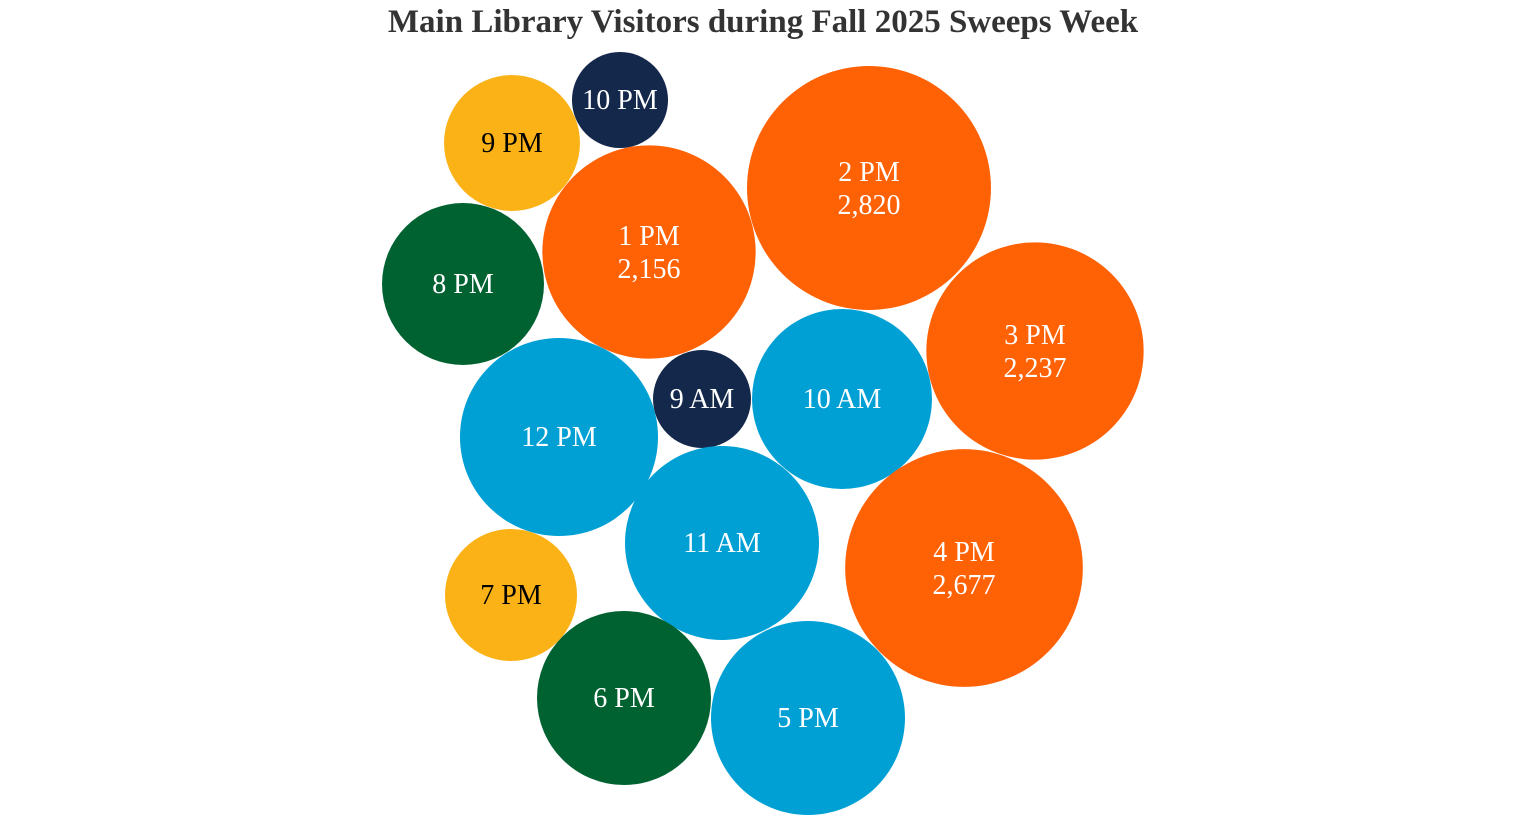 This screenshot has width=1526, height=816. I want to click on bubble-label: 12 PM, so click(559, 437).